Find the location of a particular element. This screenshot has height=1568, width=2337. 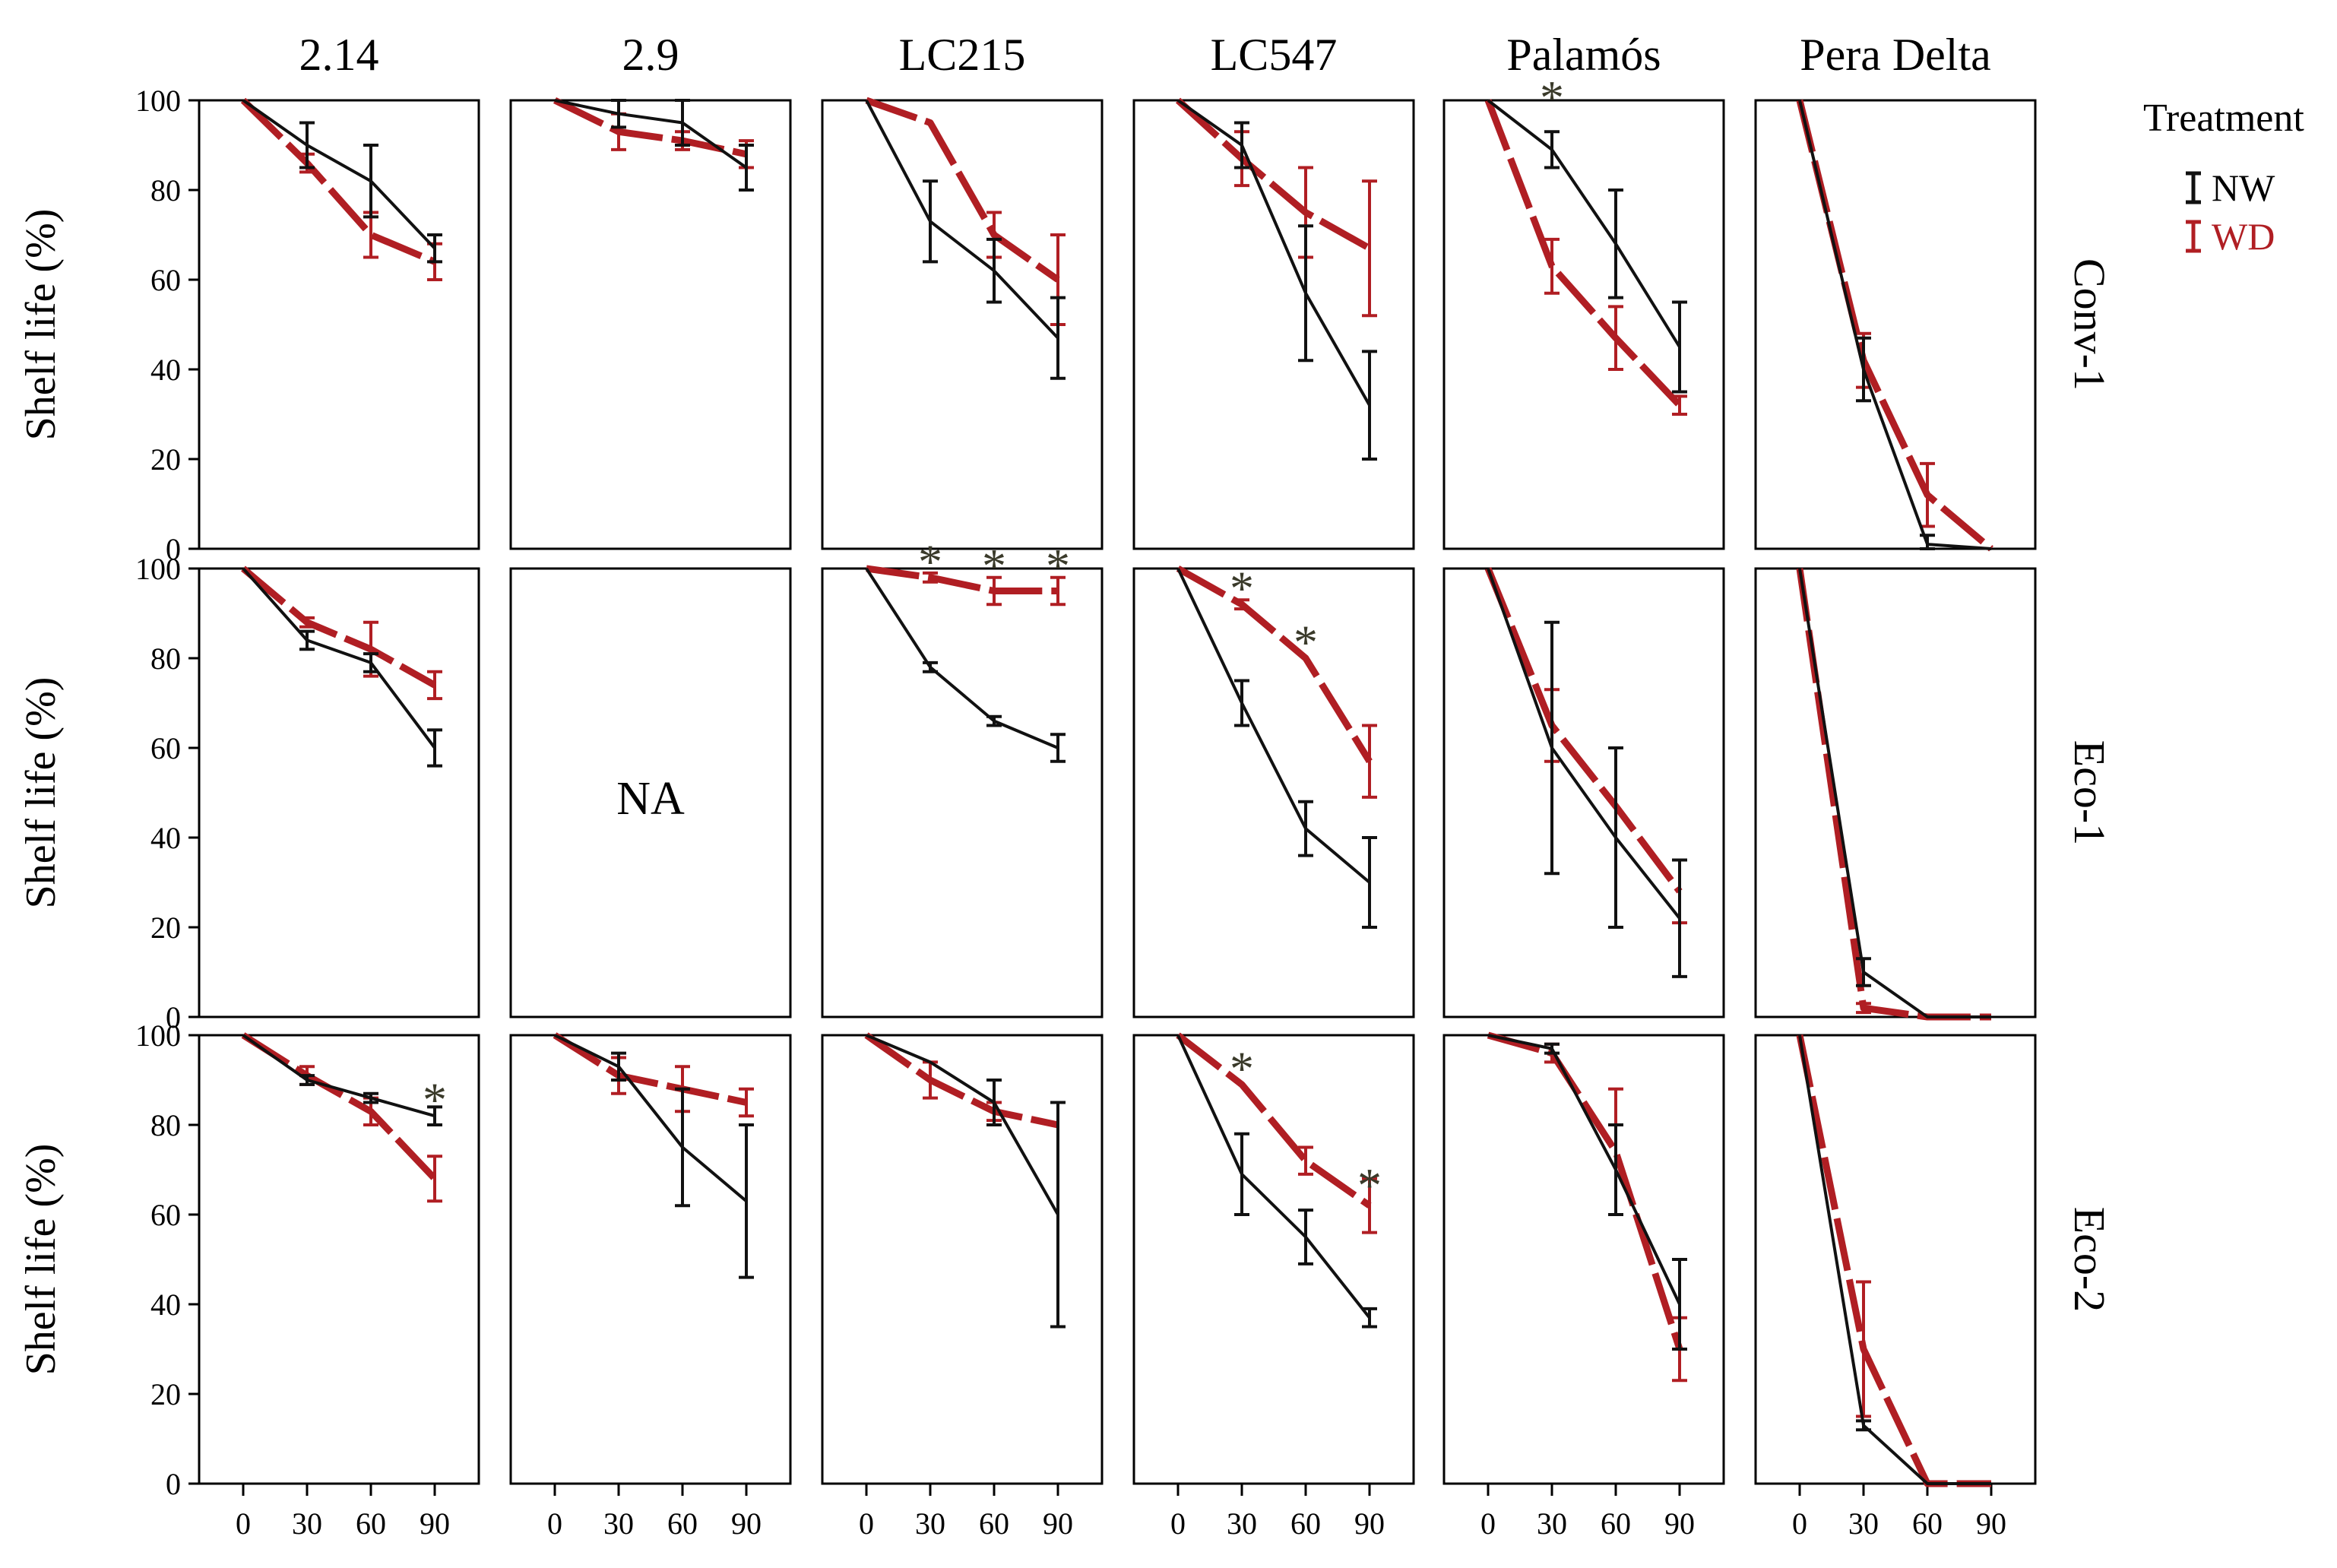

panel-conv-1-palam-s: * is located at coordinates (1584, 310).